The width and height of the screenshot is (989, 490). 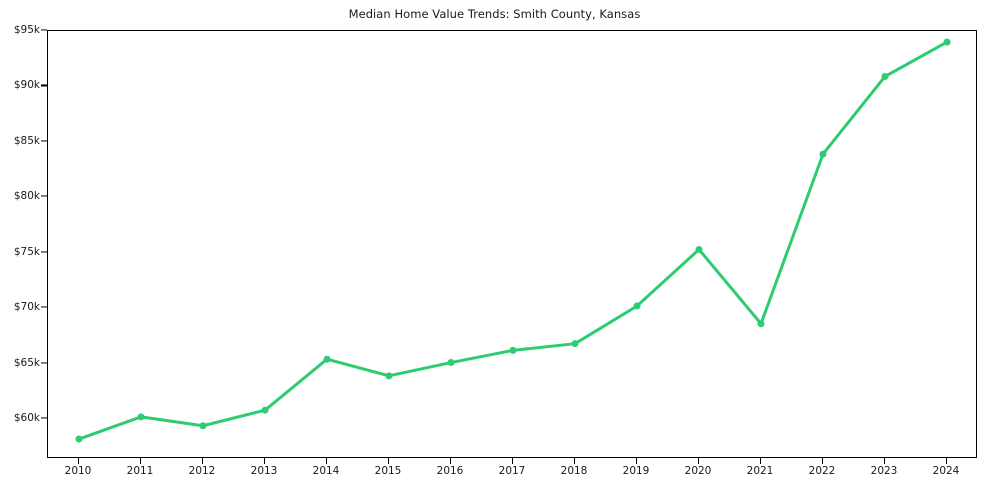 I want to click on x-axis-tick-label: 2016, so click(x=450, y=471).